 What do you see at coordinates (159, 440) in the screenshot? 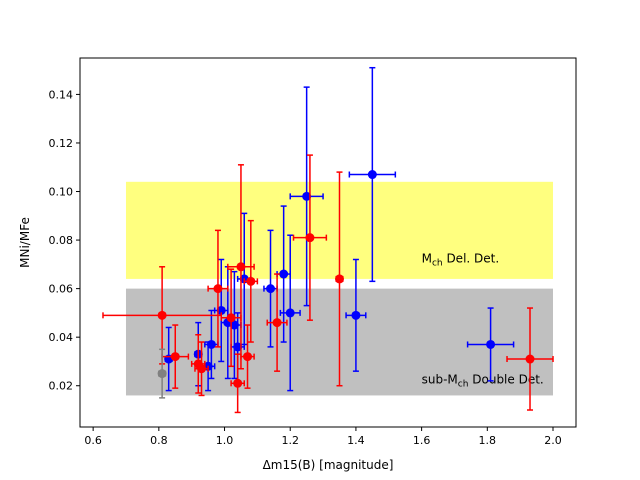
I see `x-tick-label: 0.8` at bounding box center [159, 440].